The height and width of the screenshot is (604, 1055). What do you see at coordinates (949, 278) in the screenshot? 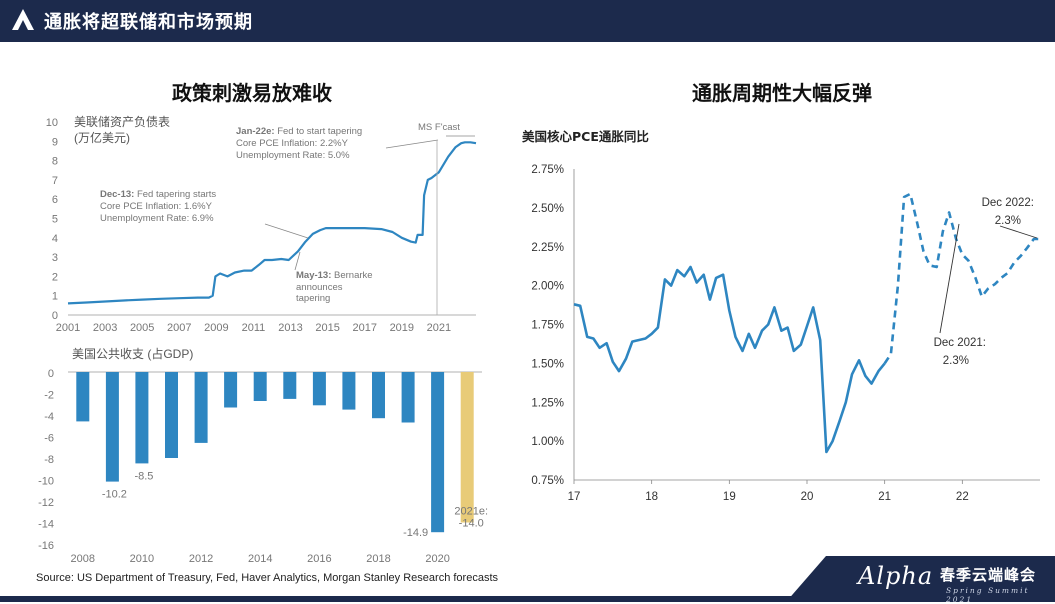
I see `annotation-arrow-dec2021` at bounding box center [949, 278].